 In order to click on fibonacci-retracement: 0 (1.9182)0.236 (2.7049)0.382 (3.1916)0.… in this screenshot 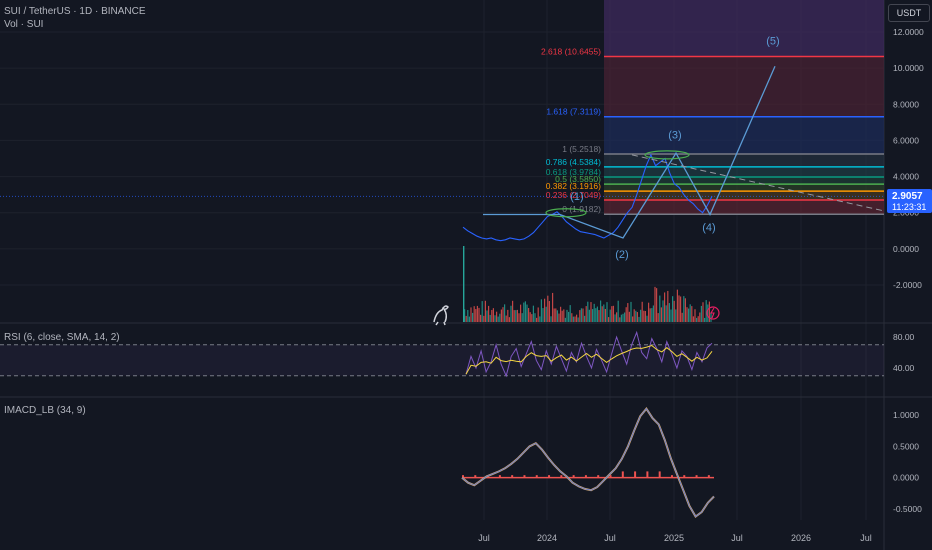, I will do `click(712, 107)`.